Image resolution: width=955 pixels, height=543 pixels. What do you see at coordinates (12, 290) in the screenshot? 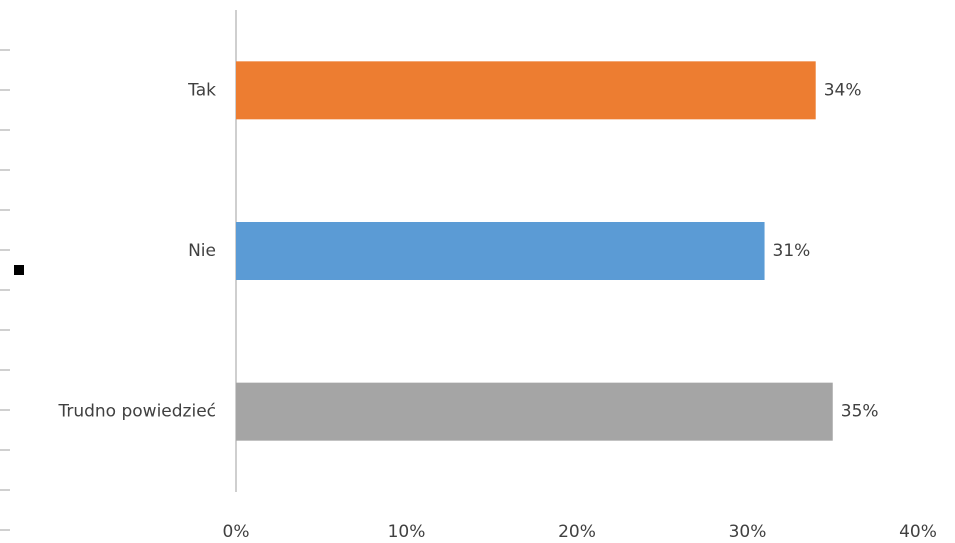
I see `left-decoration` at bounding box center [12, 290].